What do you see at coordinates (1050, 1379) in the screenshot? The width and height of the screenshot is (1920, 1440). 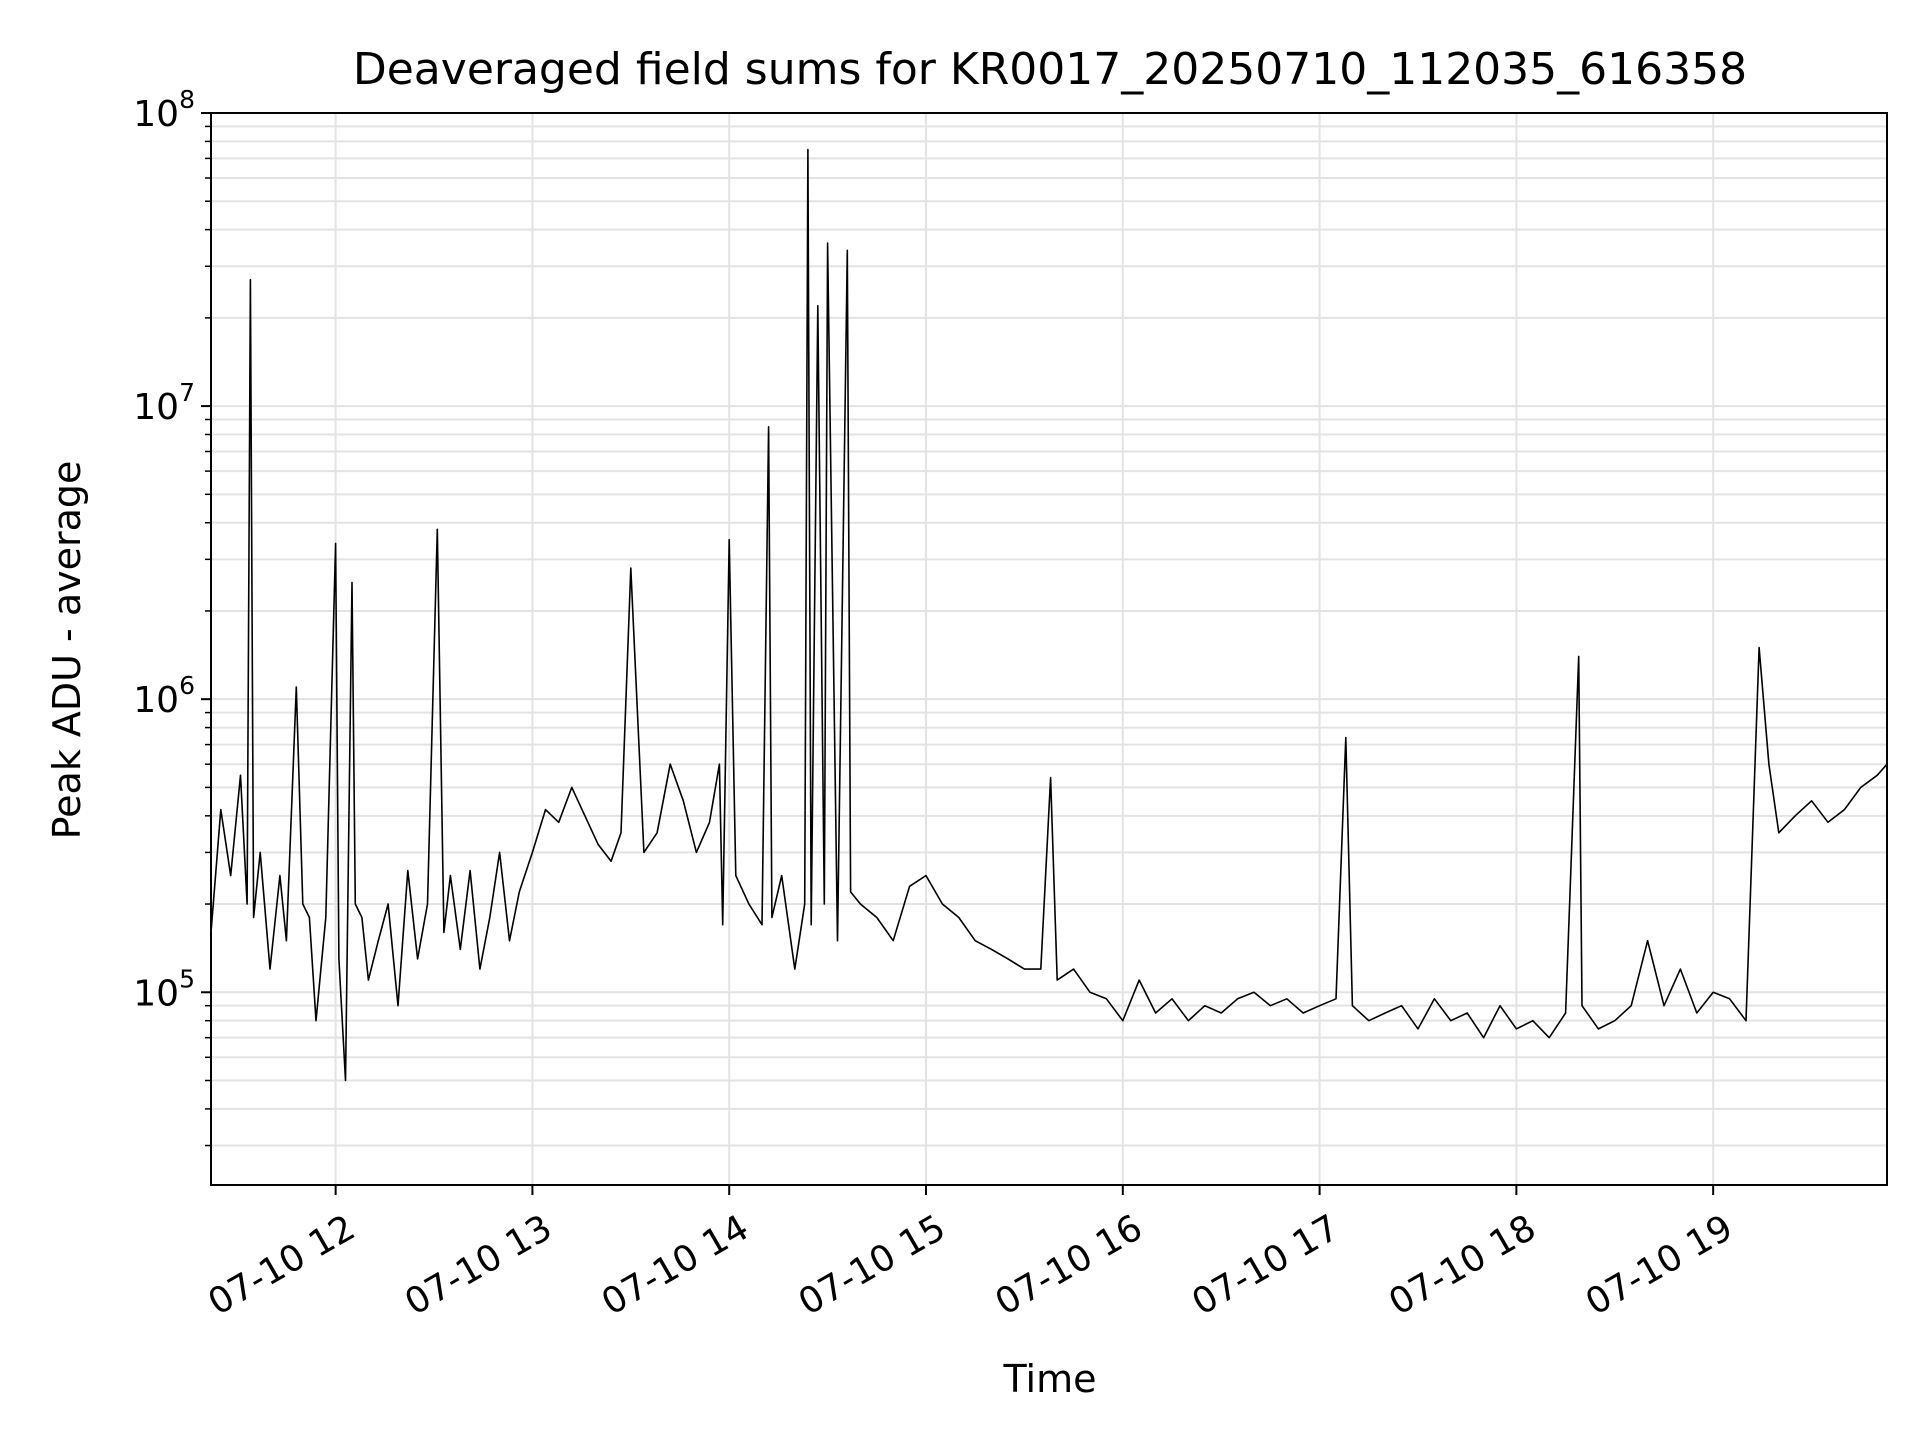 I see `x-axis-label: Time` at bounding box center [1050, 1379].